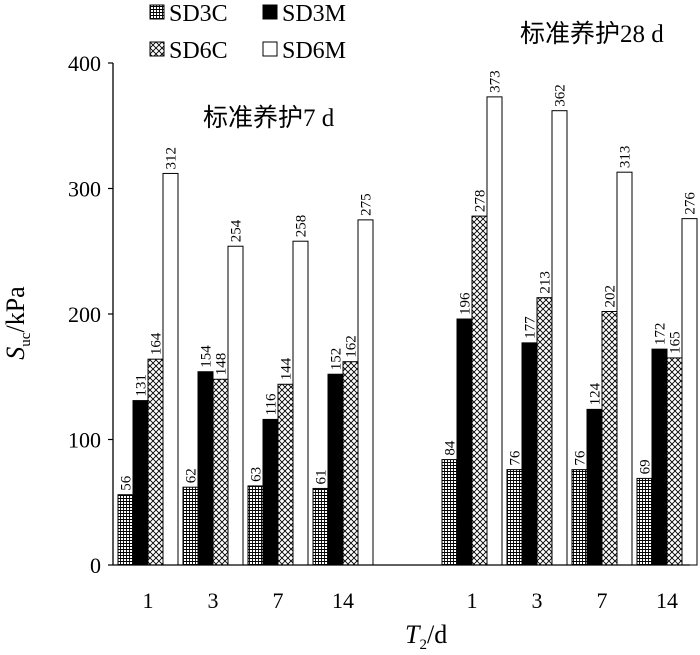 The image size is (700, 655). I want to click on legend: SD3C SD3M SD6C SD6M, so click(247, 32).